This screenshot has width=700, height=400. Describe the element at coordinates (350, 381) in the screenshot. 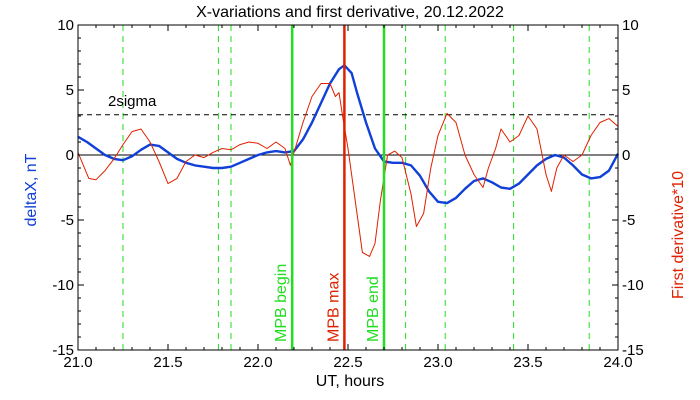

I see `x-axis-label: UT, hours` at that location.